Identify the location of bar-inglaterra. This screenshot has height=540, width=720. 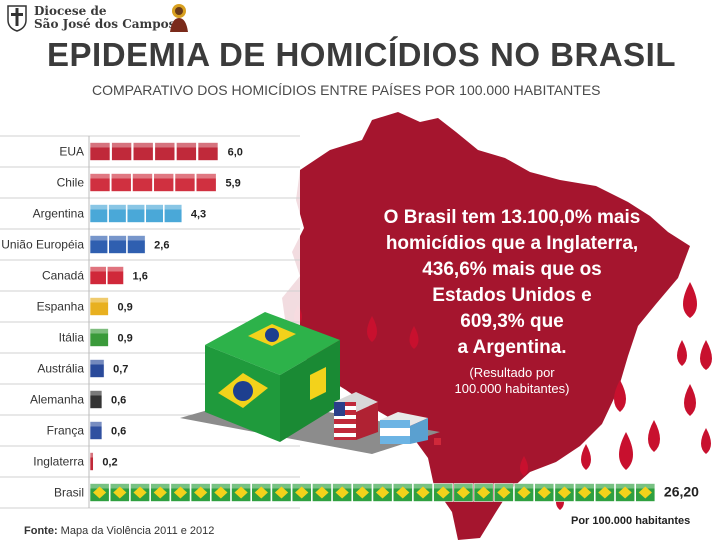
(91, 461).